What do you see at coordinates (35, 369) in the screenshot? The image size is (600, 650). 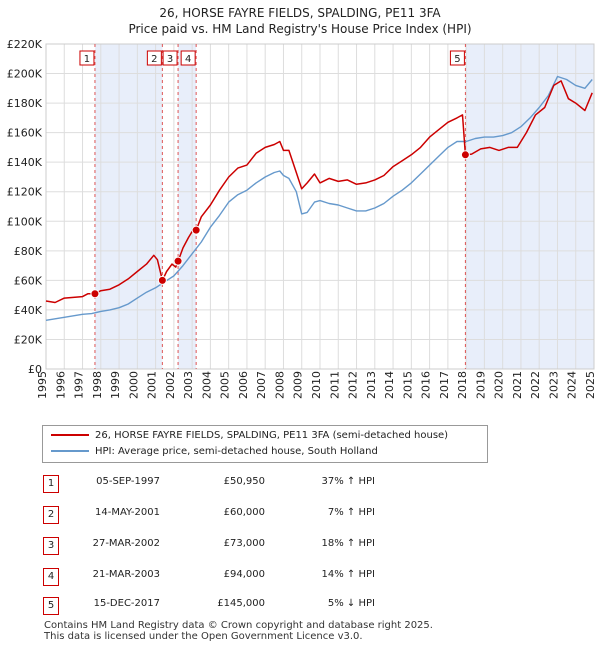 I see `y-tick-label: £0` at bounding box center [35, 369].